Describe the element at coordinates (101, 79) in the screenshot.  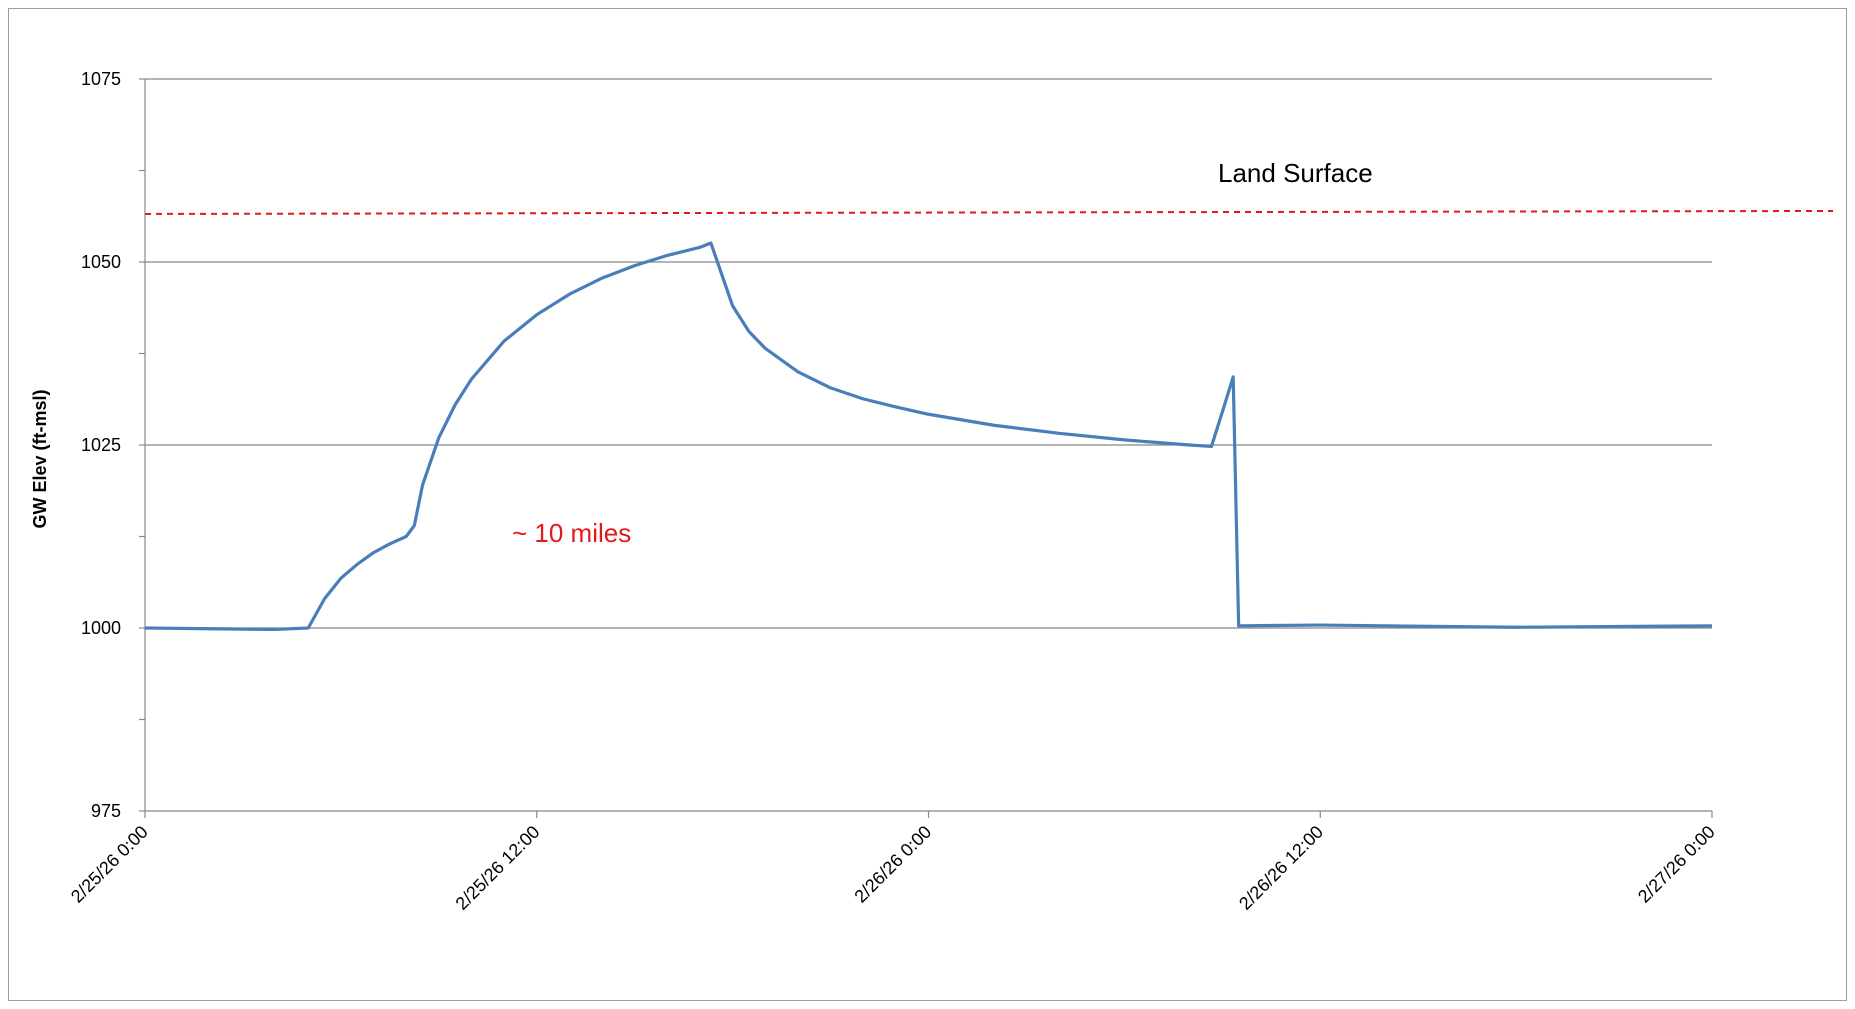
I see `y-tick-label: 1075` at that location.